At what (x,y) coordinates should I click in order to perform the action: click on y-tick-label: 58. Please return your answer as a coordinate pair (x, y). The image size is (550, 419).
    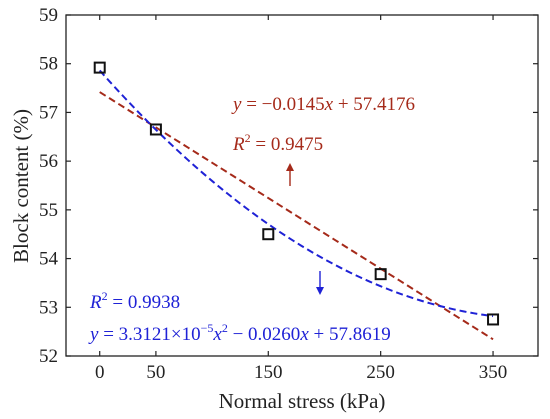
    Looking at the image, I should click on (48, 64).